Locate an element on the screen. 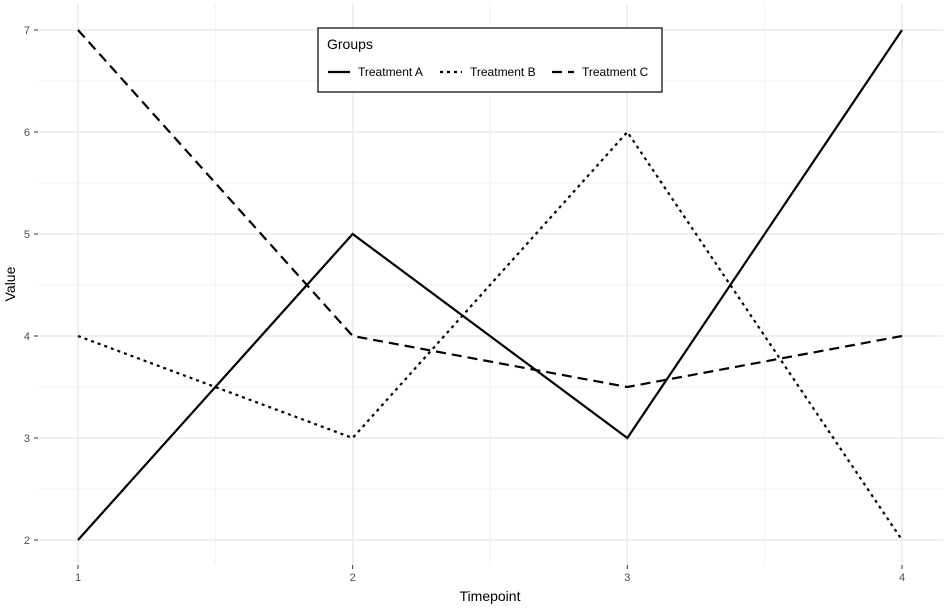  legend-label-treatment-b: Treatment B is located at coordinates (503, 72).